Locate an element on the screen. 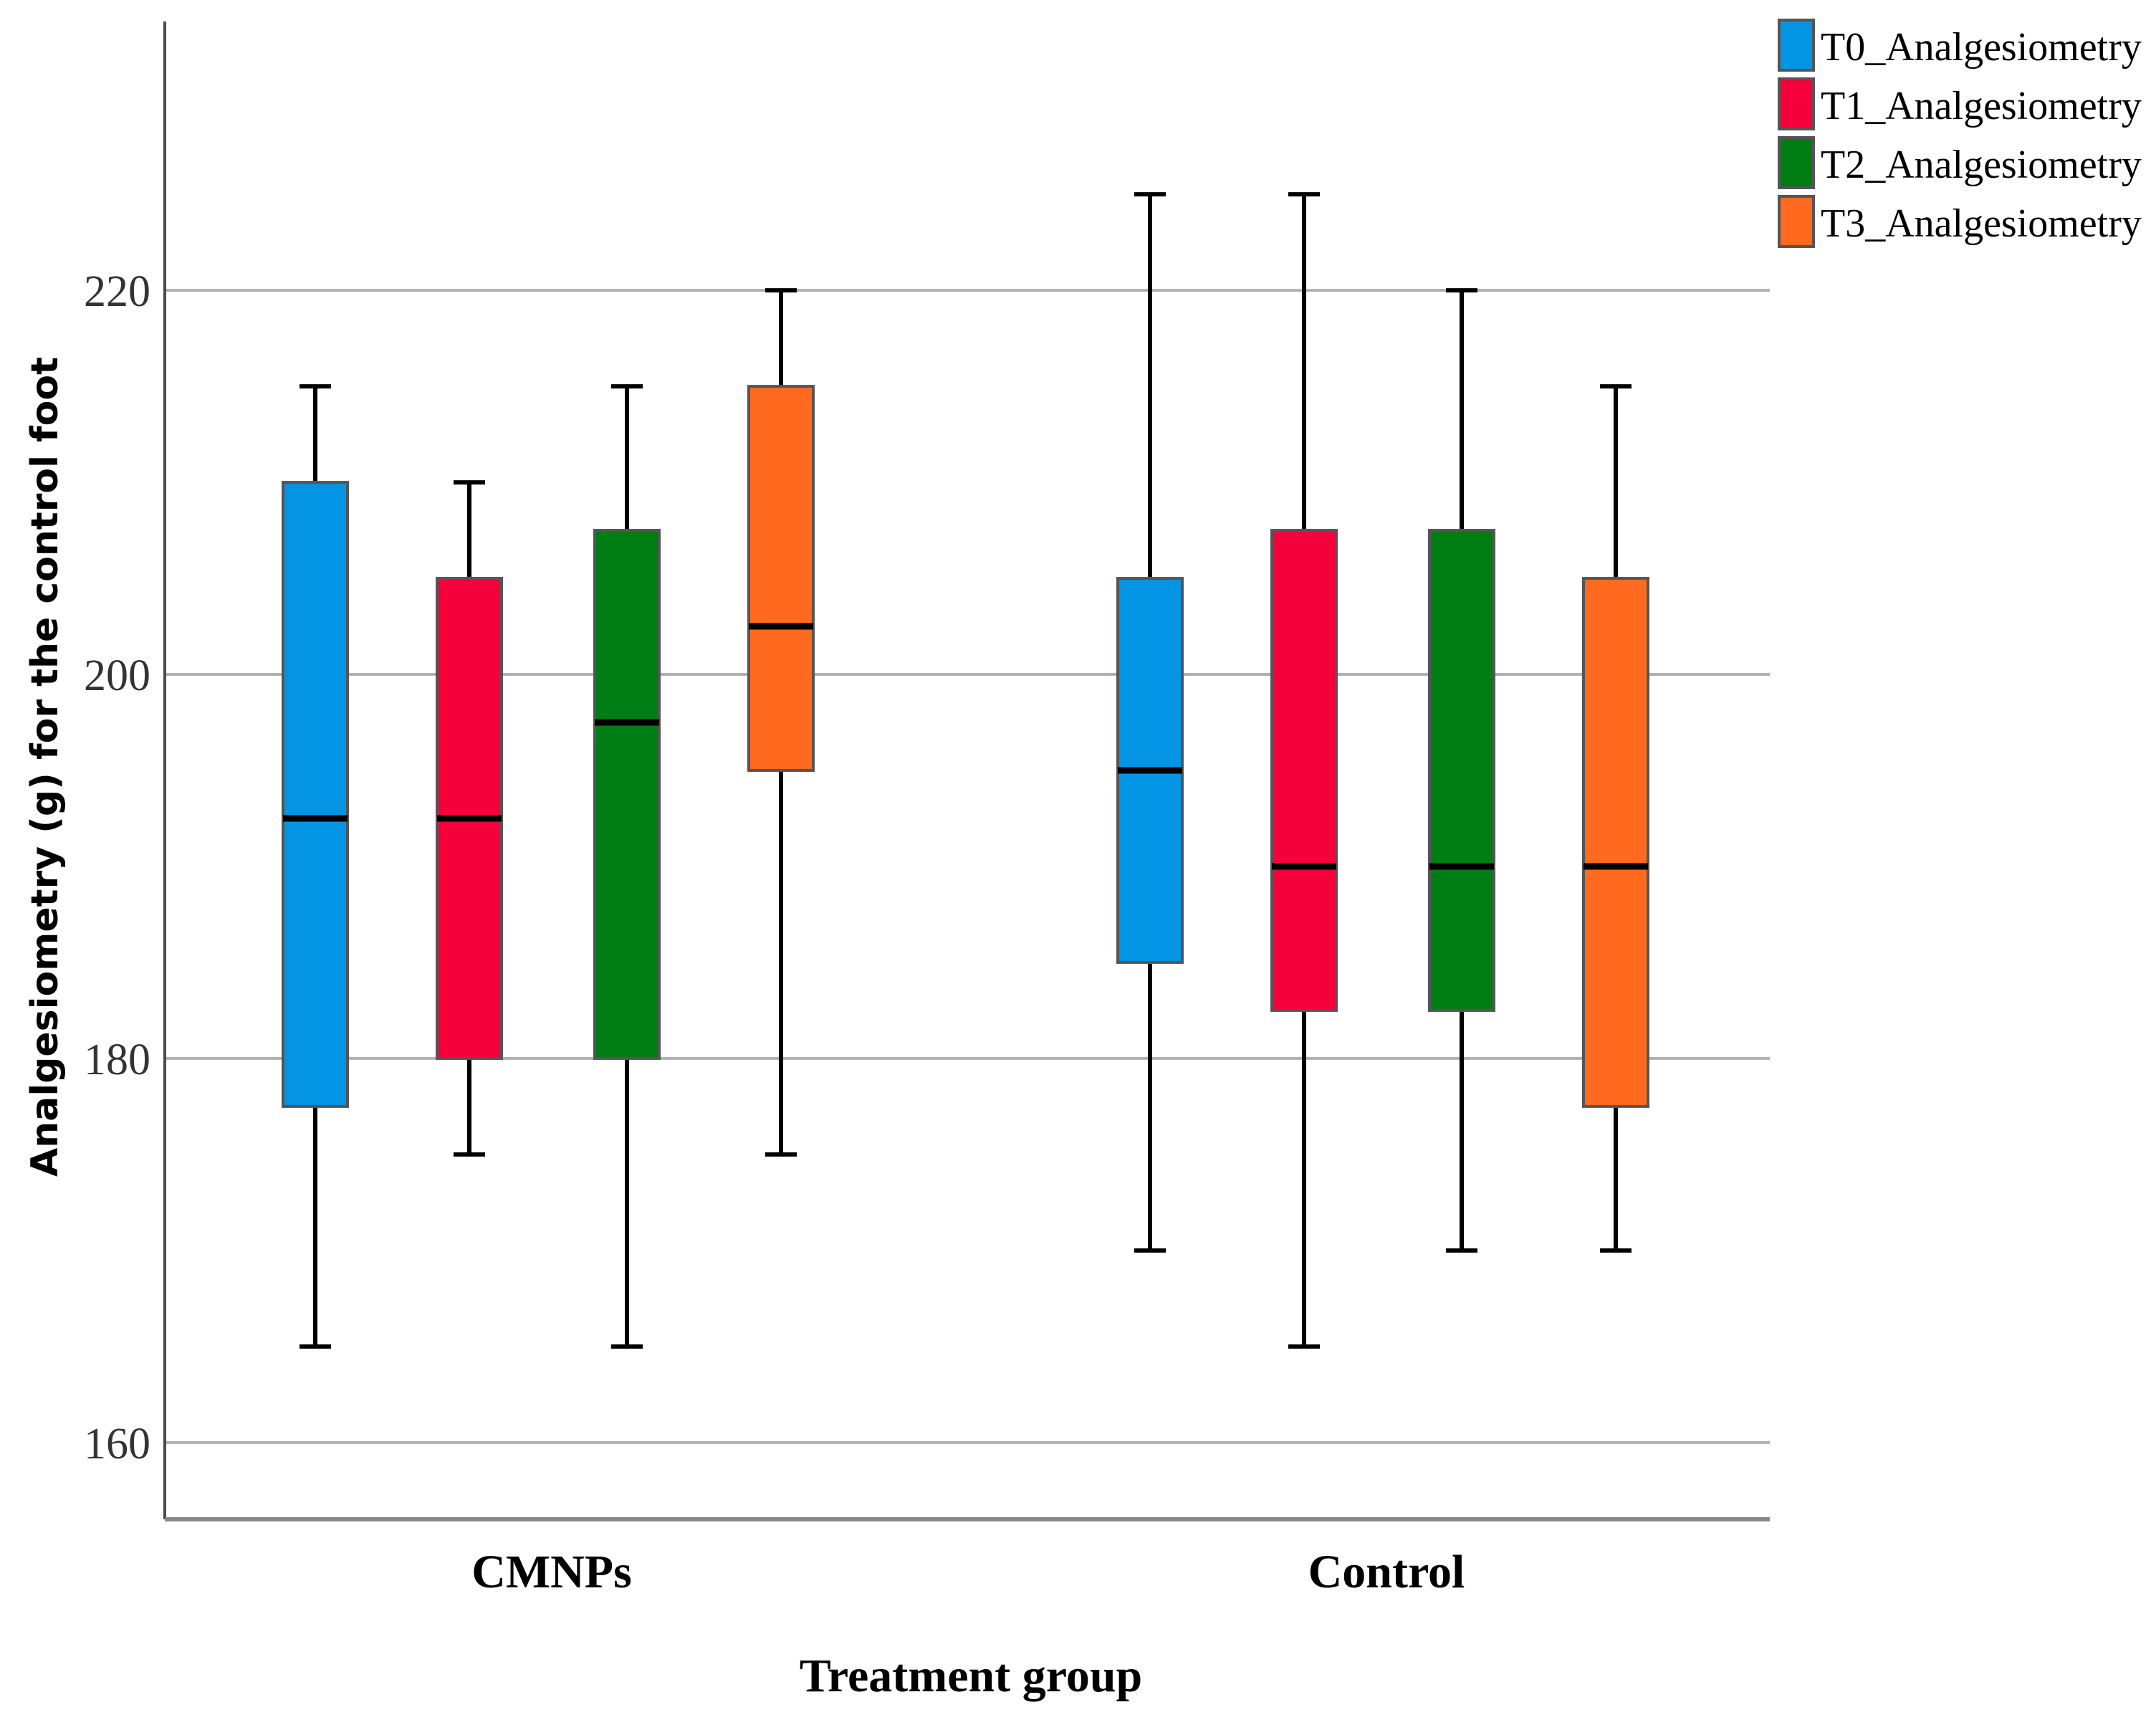  x-tick-labels: CMNPs Control is located at coordinates (968, 1572).